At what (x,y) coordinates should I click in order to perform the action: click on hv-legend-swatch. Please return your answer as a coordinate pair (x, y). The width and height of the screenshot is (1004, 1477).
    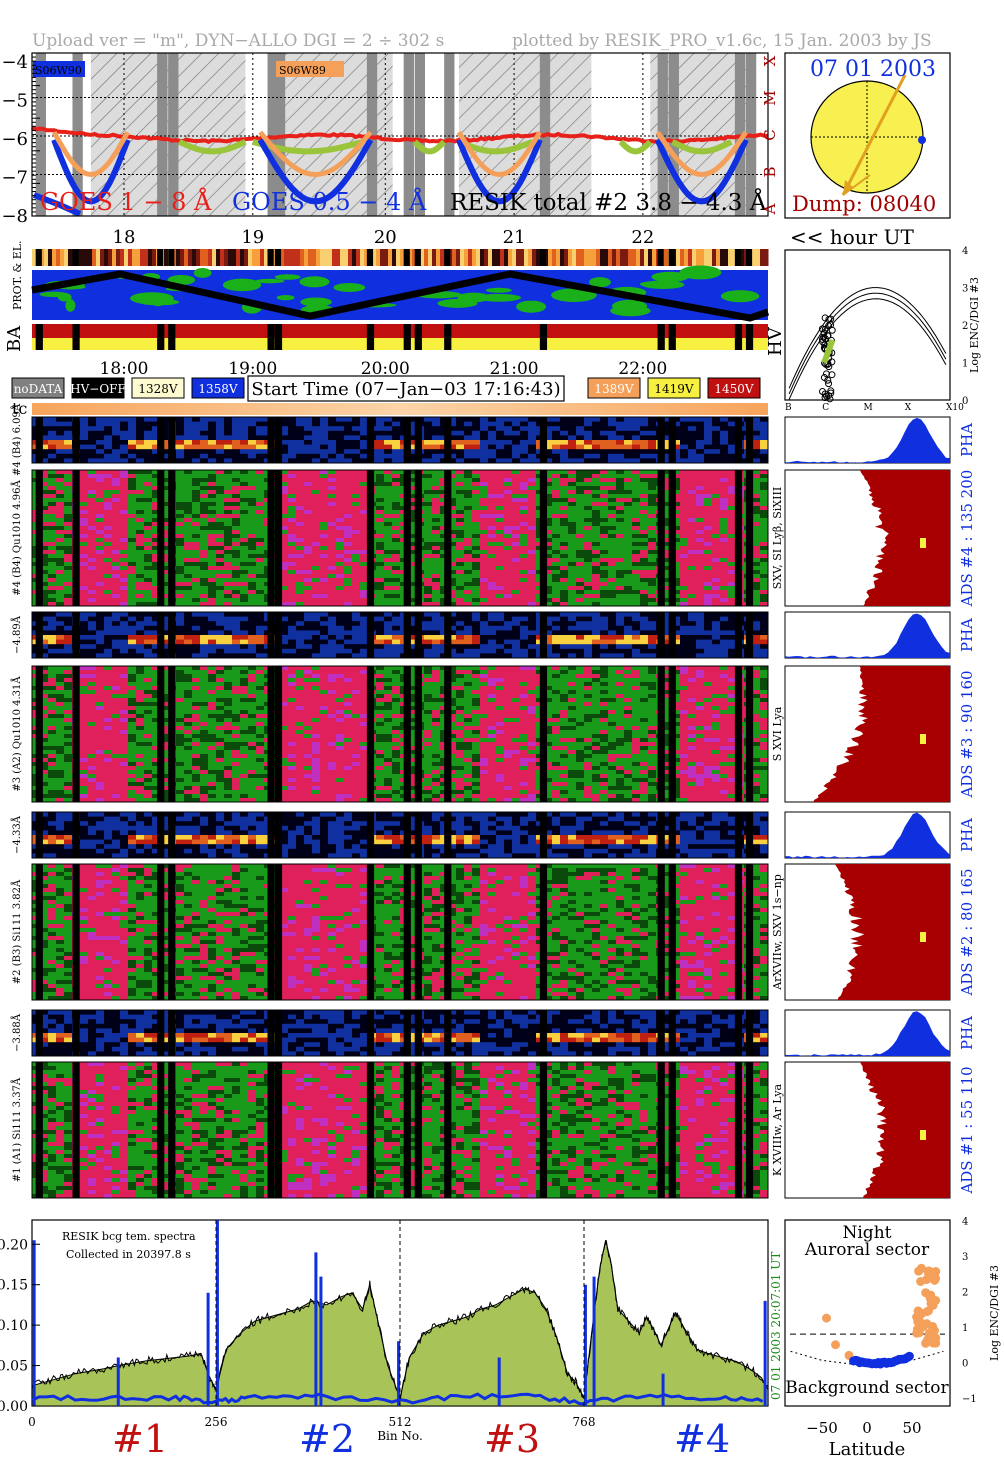
    Looking at the image, I should click on (674, 388).